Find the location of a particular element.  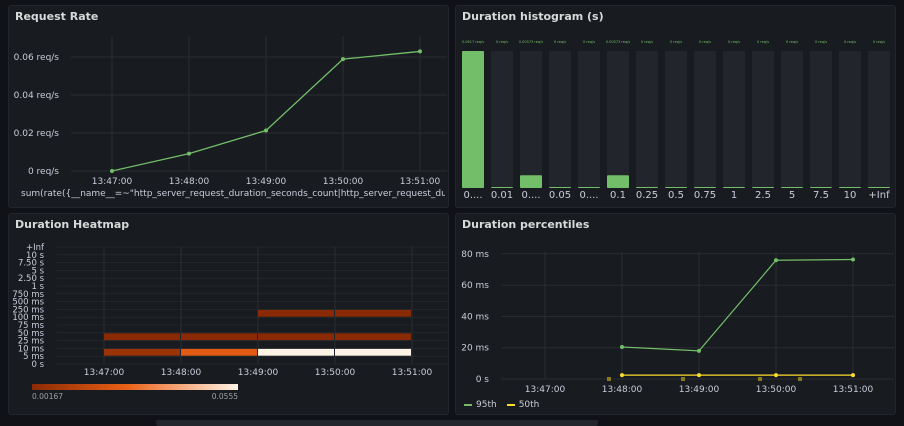

percentiles-legend: 95th 50th is located at coordinates (501, 405).